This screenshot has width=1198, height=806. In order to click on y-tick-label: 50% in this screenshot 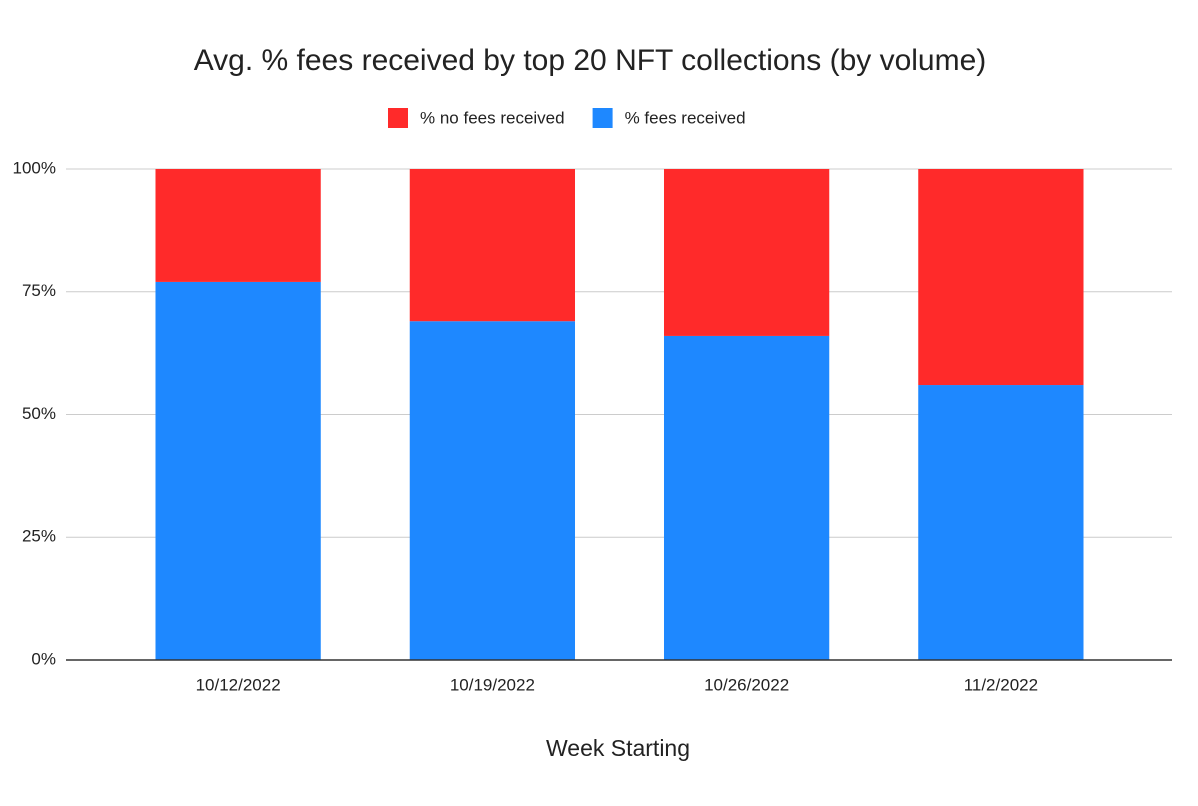, I will do `click(39, 413)`.